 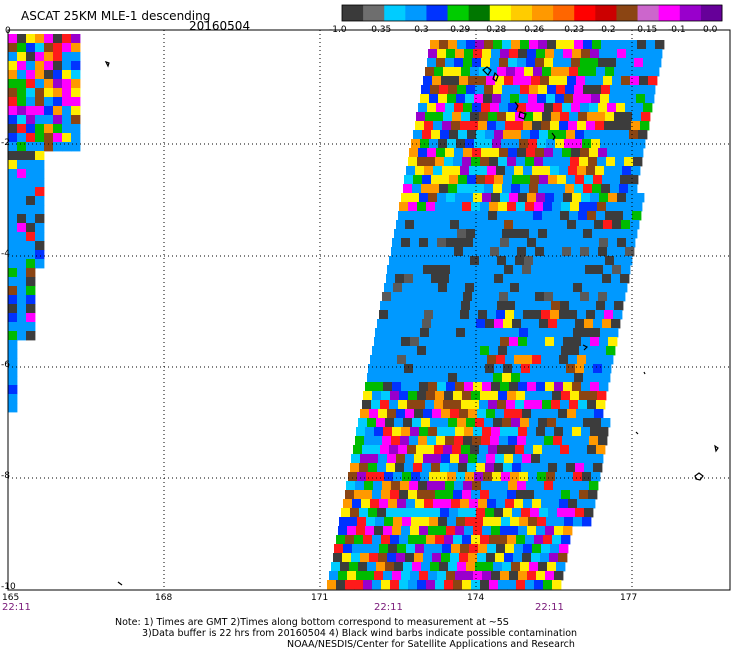 What do you see at coordinates (564, 13) in the screenshot?
I see `colorbar-swatch` at bounding box center [564, 13].